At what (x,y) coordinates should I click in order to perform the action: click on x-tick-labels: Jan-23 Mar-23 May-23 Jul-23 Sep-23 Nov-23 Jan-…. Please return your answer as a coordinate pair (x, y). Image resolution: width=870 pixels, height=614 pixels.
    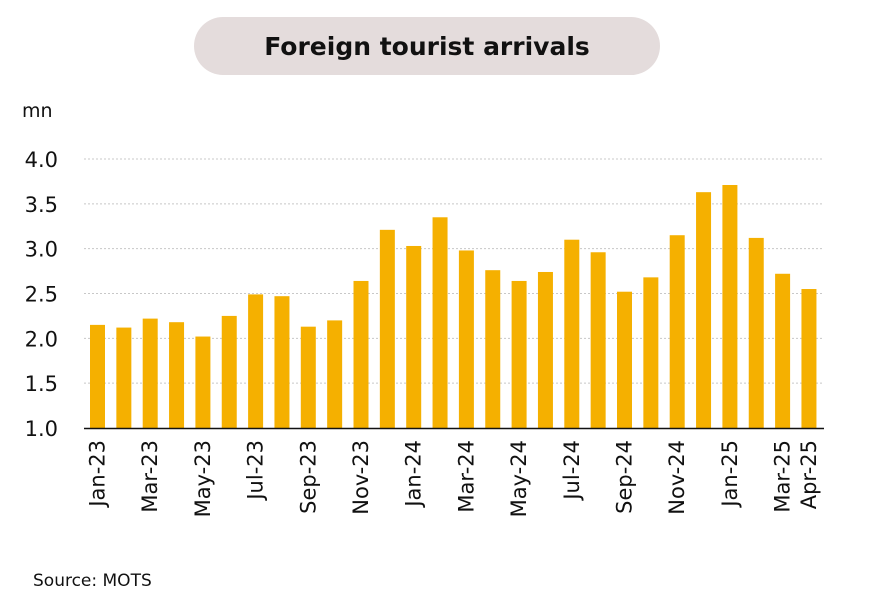
    Looking at the image, I should click on (453, 478).